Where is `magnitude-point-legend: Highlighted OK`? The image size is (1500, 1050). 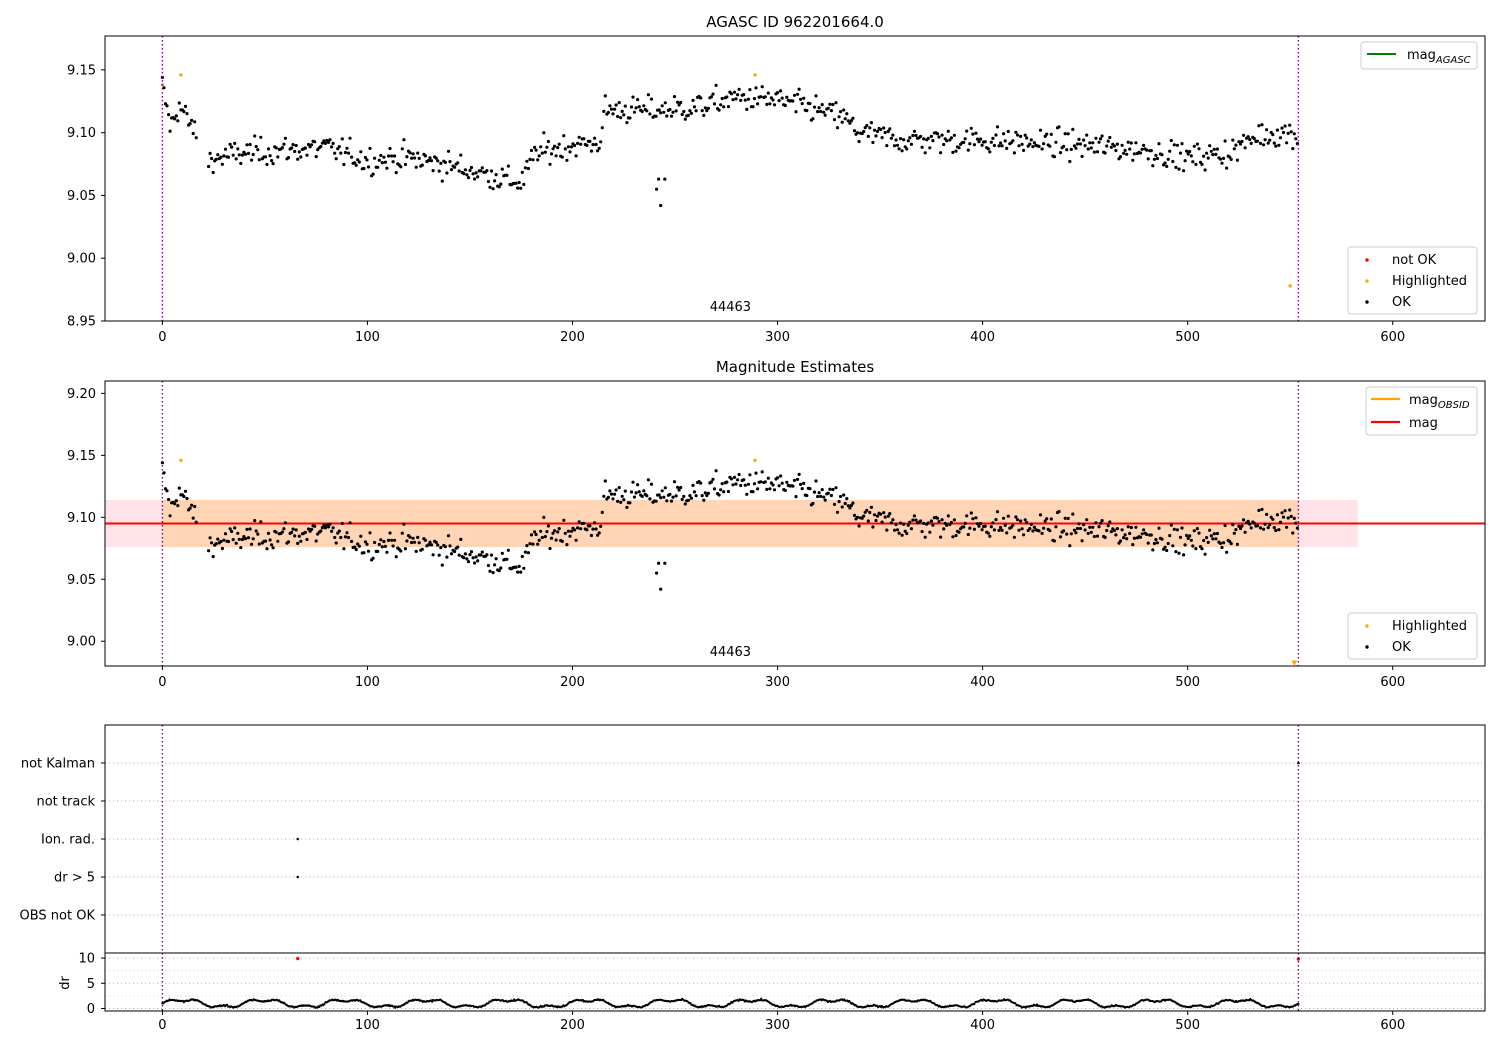
magnitude-point-legend: Highlighted OK is located at coordinates (1412, 636).